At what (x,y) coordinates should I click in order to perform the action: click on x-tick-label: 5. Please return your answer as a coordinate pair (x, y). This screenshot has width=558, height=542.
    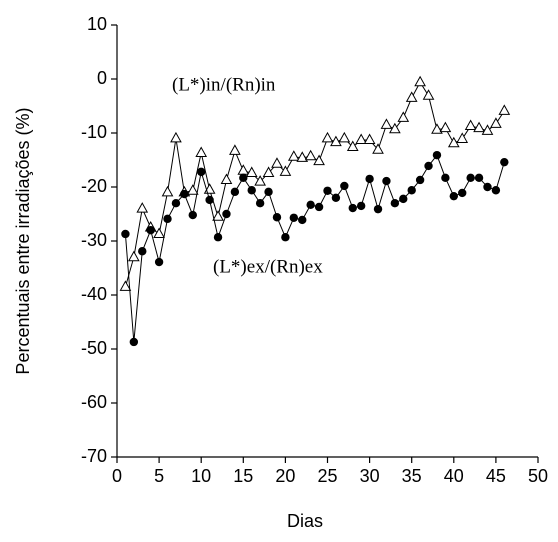
    Looking at the image, I should click on (159, 476).